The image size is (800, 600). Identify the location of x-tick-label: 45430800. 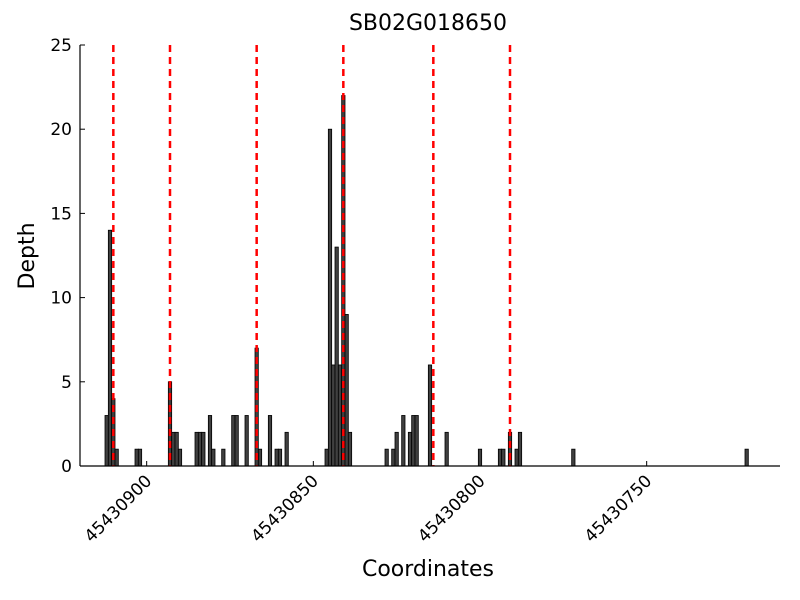
(451, 508).